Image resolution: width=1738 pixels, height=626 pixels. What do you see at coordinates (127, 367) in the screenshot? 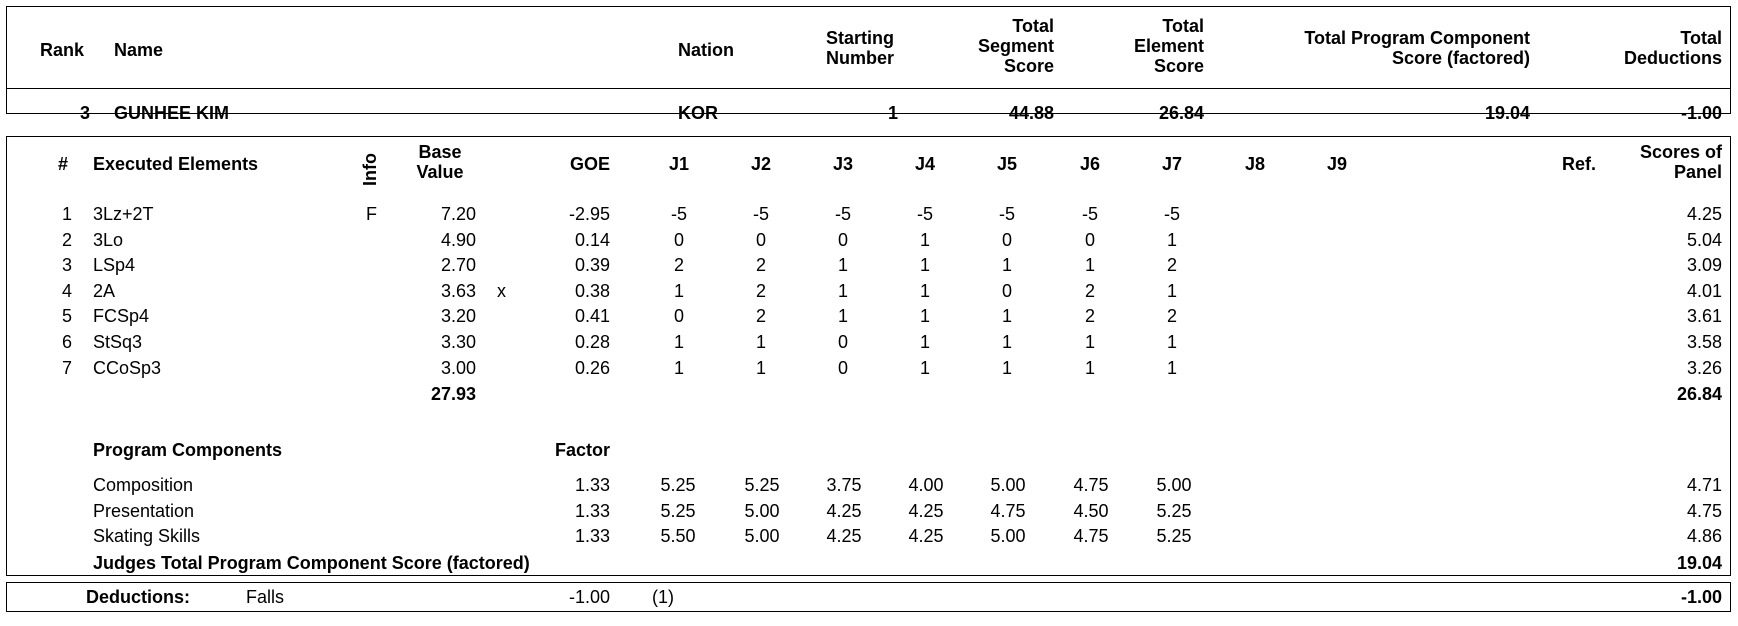
I see `element-name: CCoSp3` at bounding box center [127, 367].